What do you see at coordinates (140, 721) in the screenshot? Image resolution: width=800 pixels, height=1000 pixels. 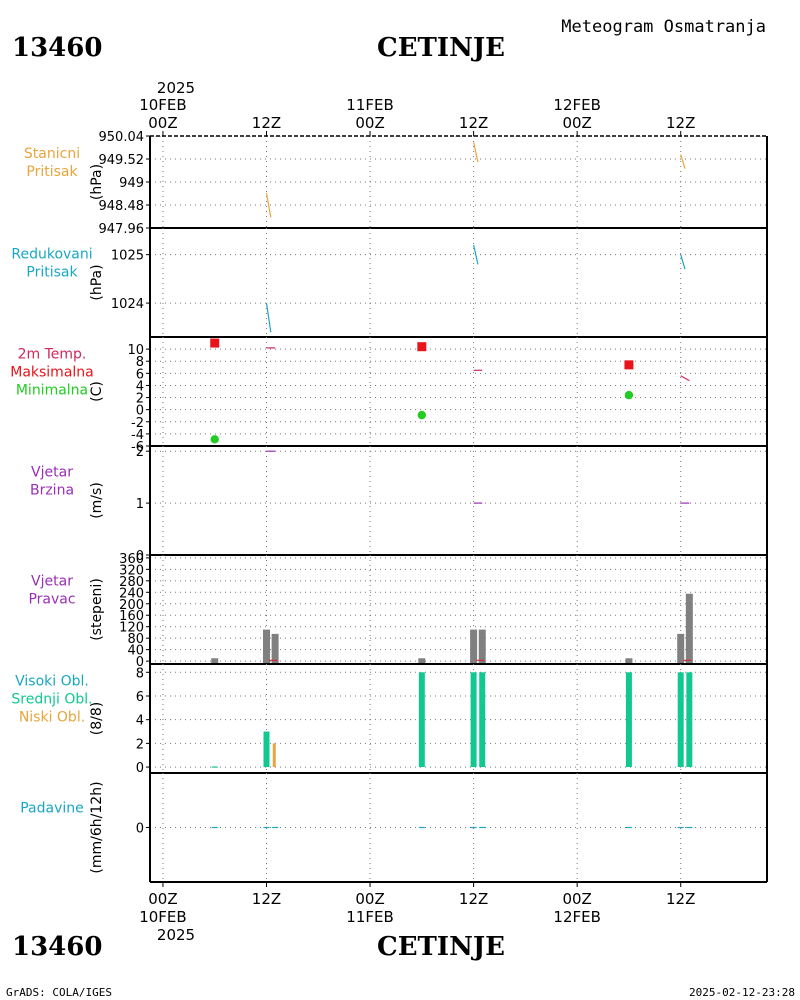 I see `y-tick-label: 4` at bounding box center [140, 721].